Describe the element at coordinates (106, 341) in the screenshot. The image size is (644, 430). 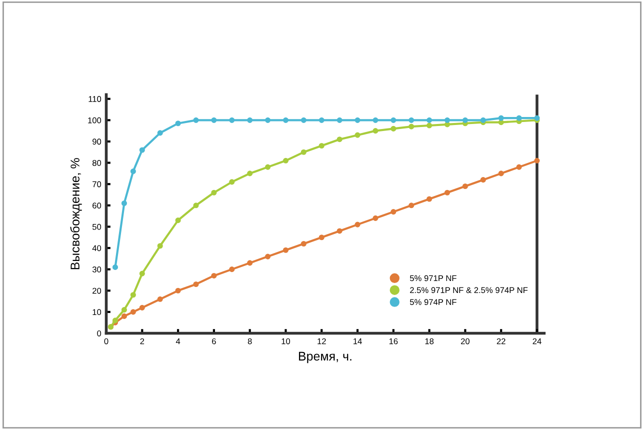
I see `x-tick-label: 0` at that location.